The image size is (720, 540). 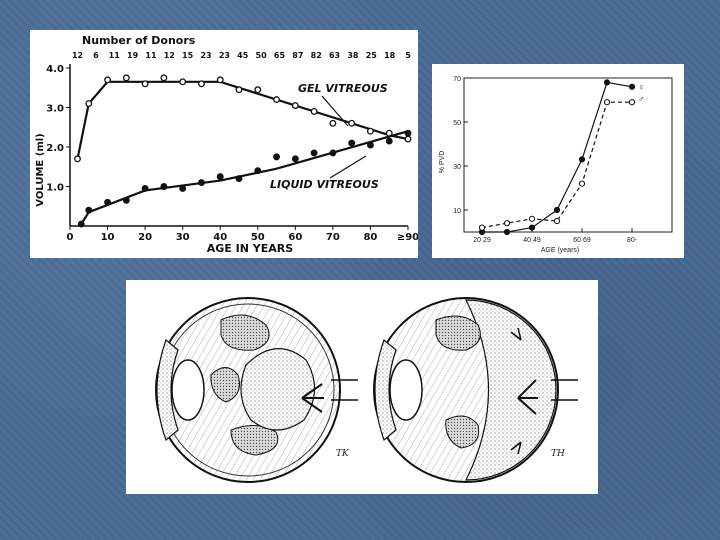 What do you see at coordinates (582, 240) in the screenshot?
I see `x-tick-label: 60 69` at bounding box center [582, 240].